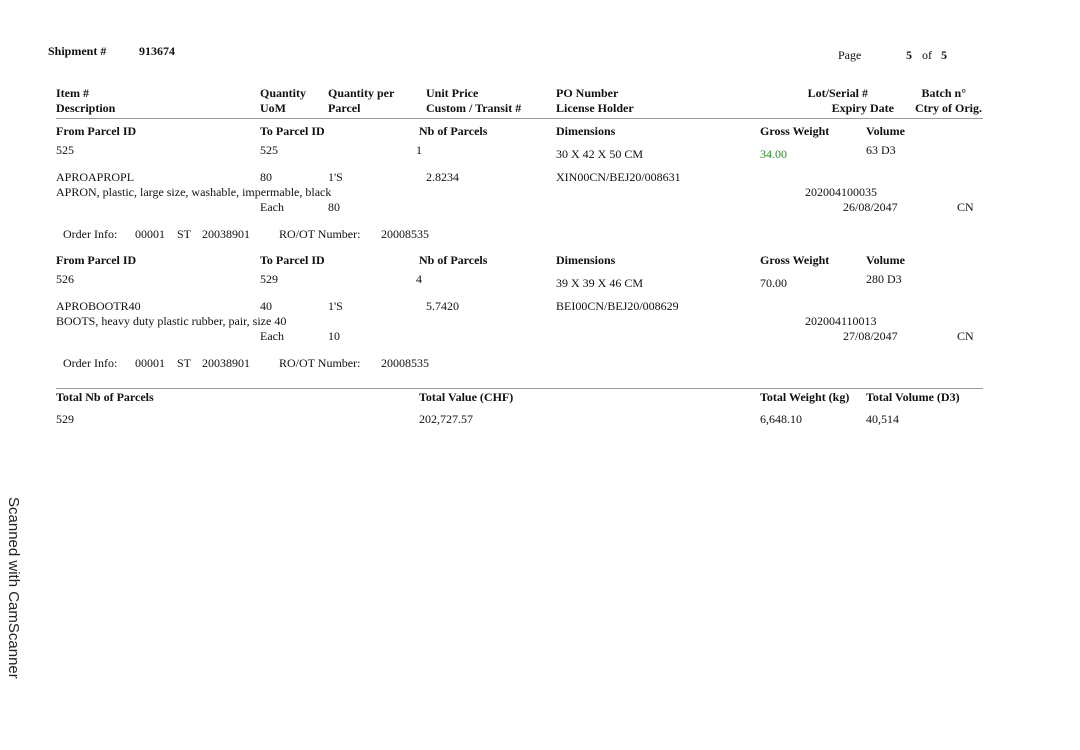  What do you see at coordinates (419, 150) in the screenshot?
I see `nb-parcels-value: 1` at bounding box center [419, 150].